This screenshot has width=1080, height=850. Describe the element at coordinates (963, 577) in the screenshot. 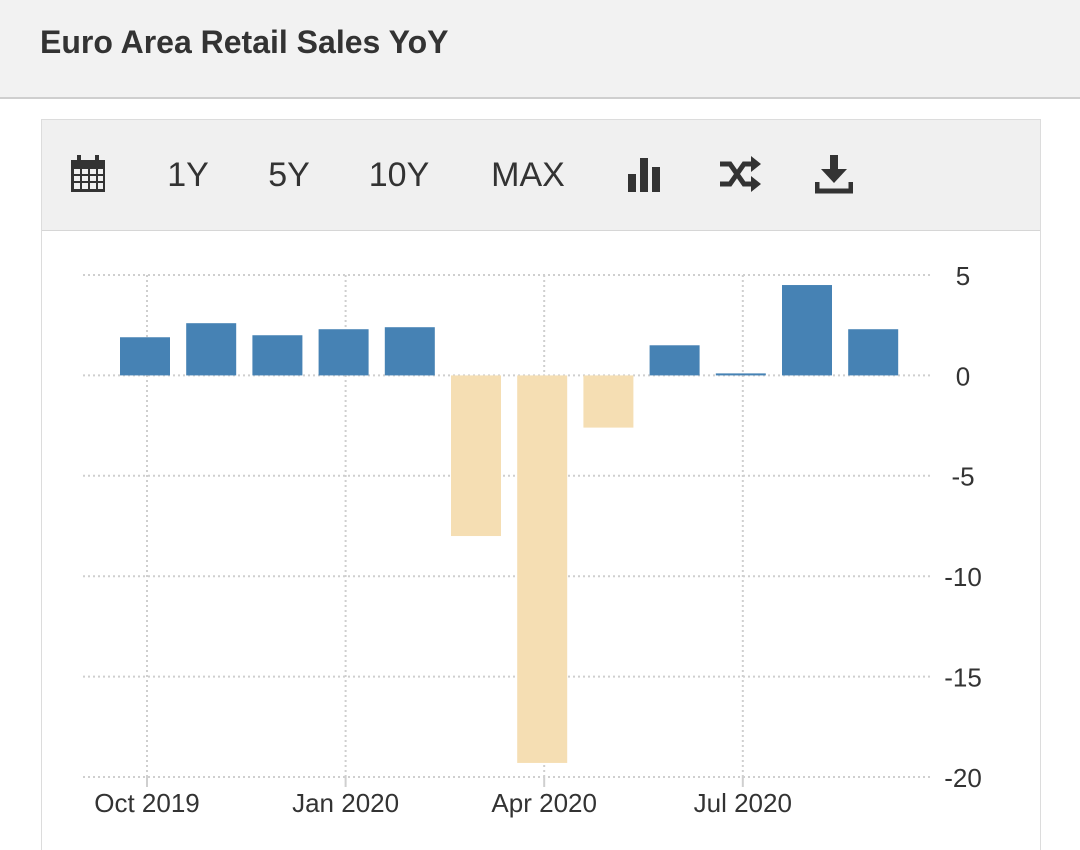

I see `y-tick-label: -10` at that location.